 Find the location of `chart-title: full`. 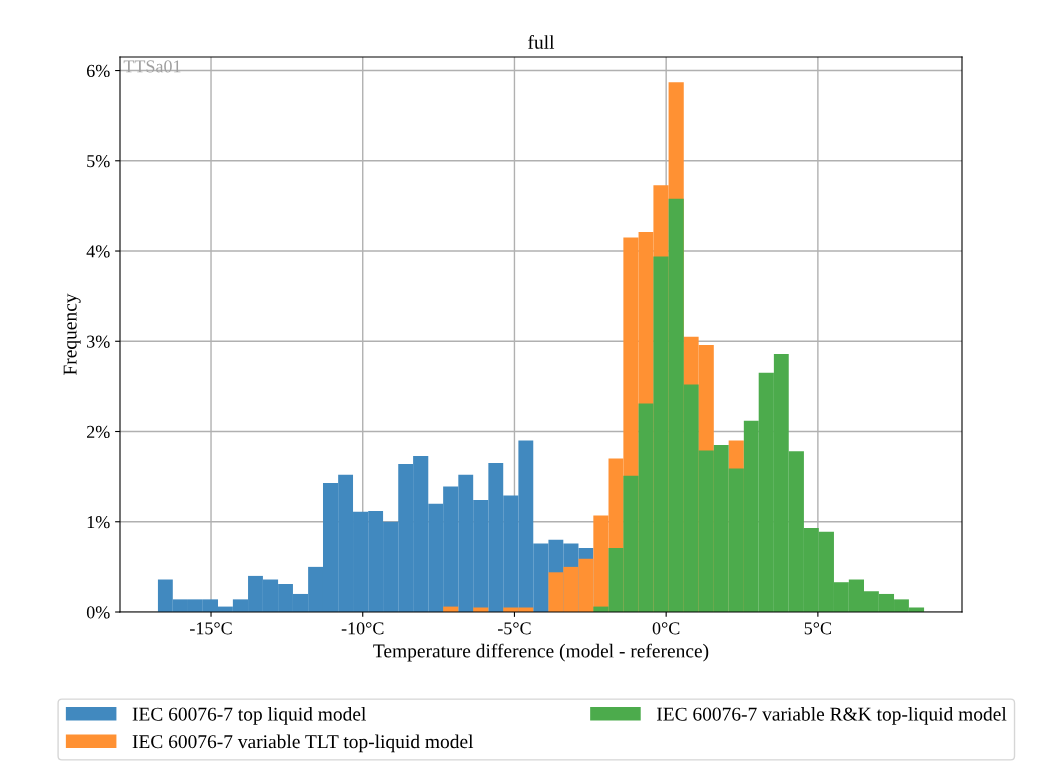

chart-title: full is located at coordinates (541, 41).